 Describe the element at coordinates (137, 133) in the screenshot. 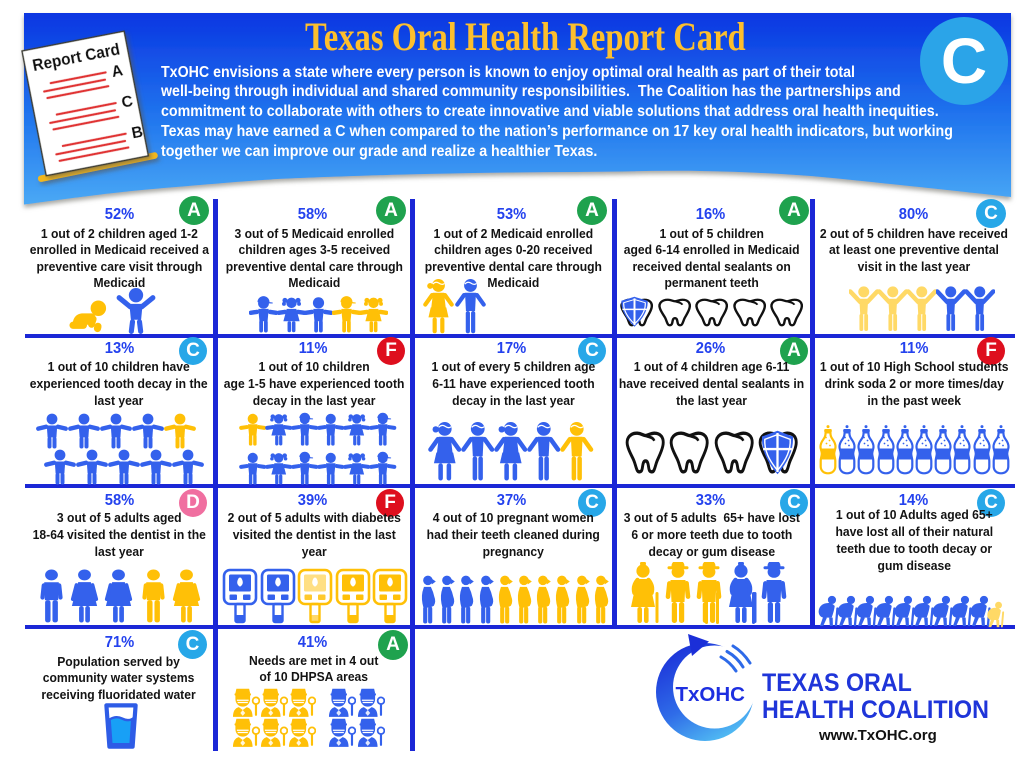

I see `svg-text: B` at that location.